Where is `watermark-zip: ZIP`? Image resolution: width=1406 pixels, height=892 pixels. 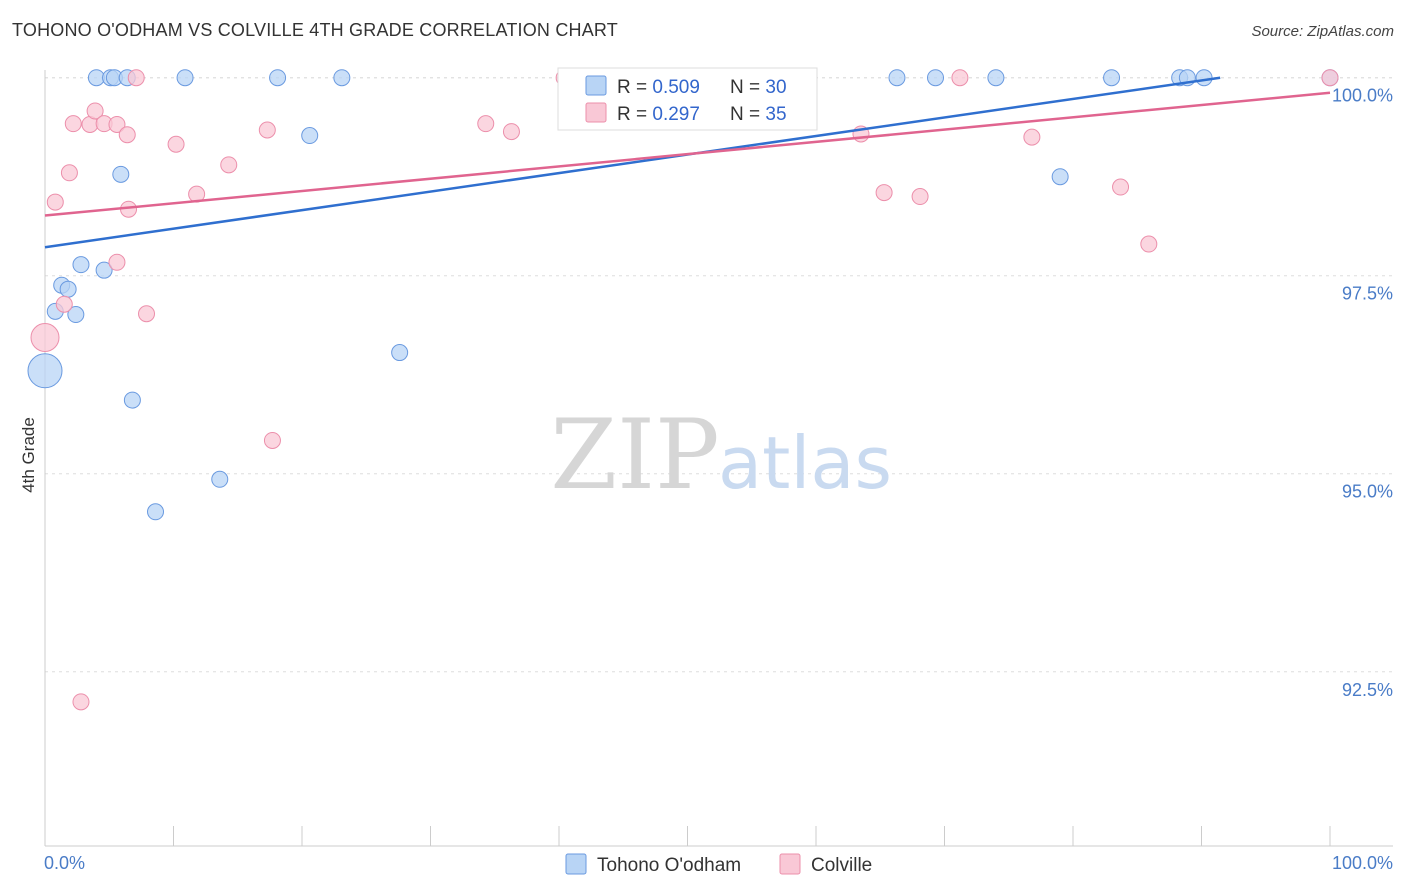 watermark-zip: ZIP is located at coordinates (634, 455).